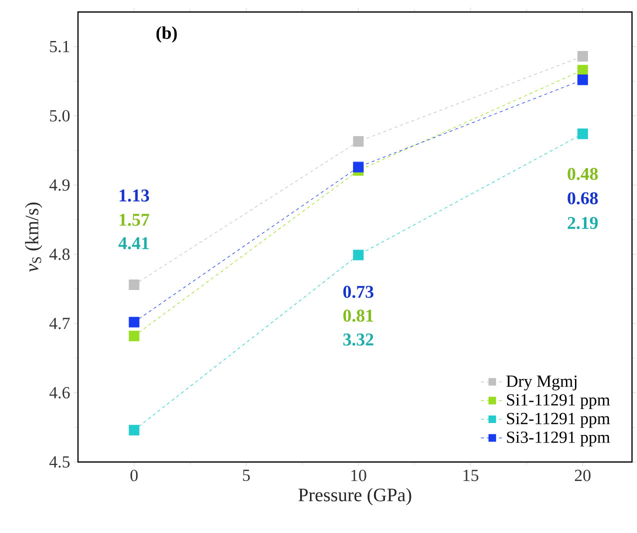 The image size is (637, 533). Describe the element at coordinates (135, 220) in the screenshot. I see `annotation: 1.57` at that location.